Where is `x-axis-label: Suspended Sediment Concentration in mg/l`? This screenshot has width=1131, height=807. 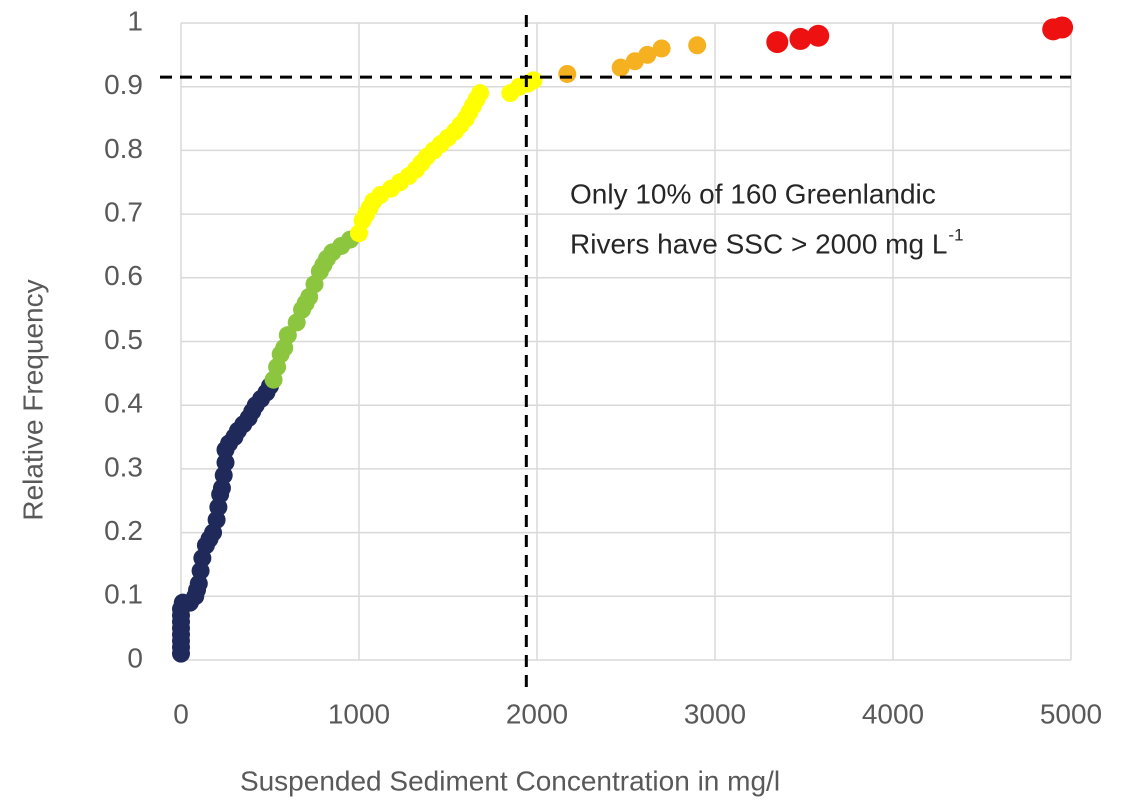 x-axis-label: Suspended Sediment Concentration in mg/l is located at coordinates (510, 780).